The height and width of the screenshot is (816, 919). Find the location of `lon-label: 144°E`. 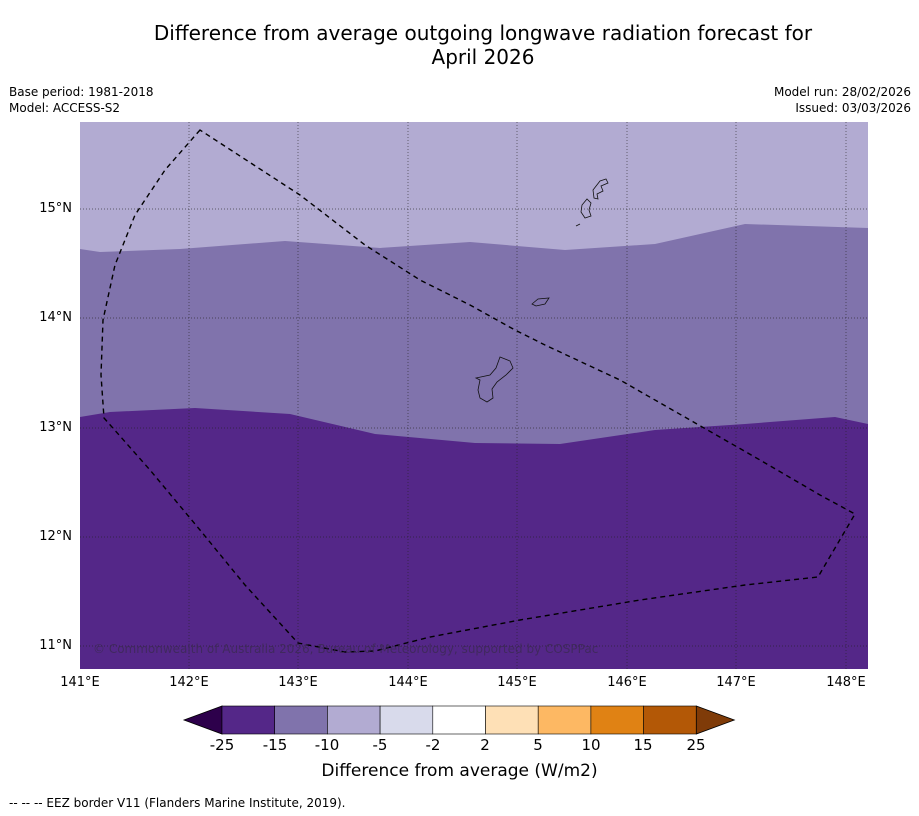

lon-label: 144°E is located at coordinates (408, 682).